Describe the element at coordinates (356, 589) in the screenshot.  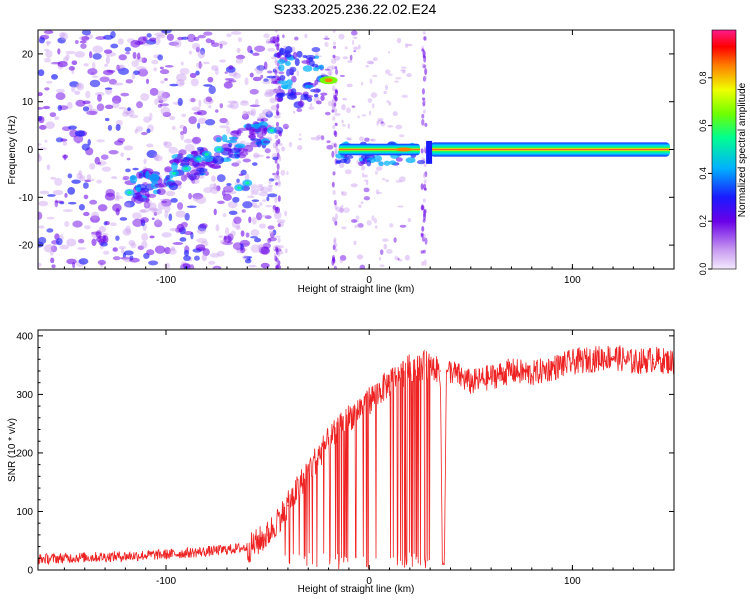
I see `snr-xlabel: Height of straight line (km)` at that location.